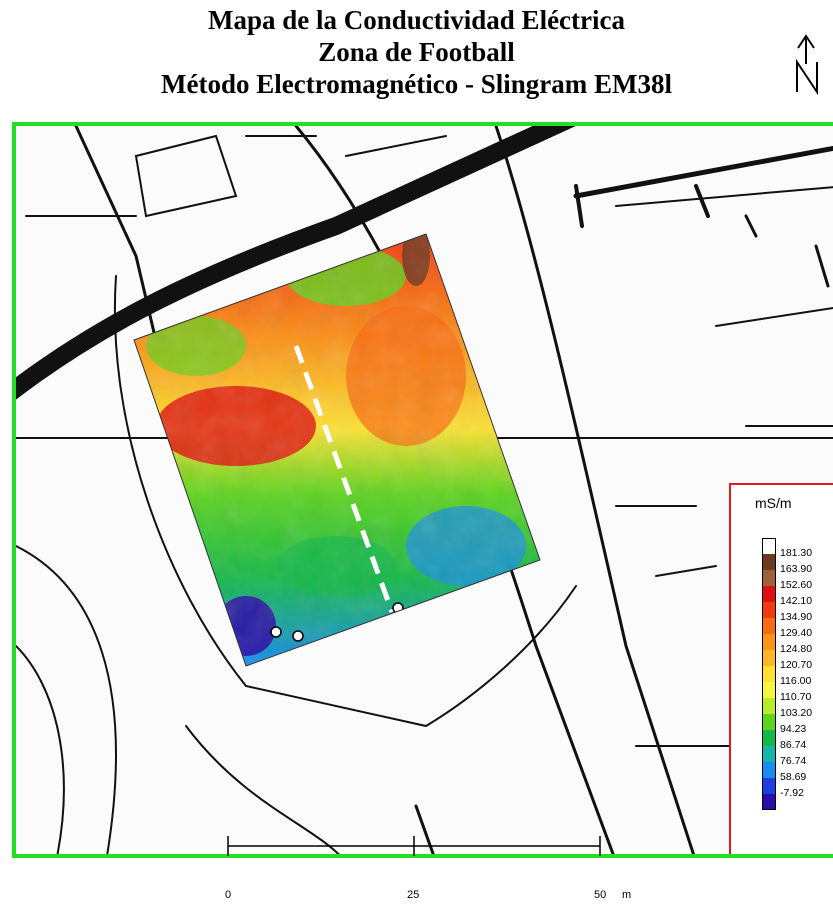 The height and width of the screenshot is (924, 833). Describe the element at coordinates (796, 569) in the screenshot. I see `legend-label: 163.90` at that location.